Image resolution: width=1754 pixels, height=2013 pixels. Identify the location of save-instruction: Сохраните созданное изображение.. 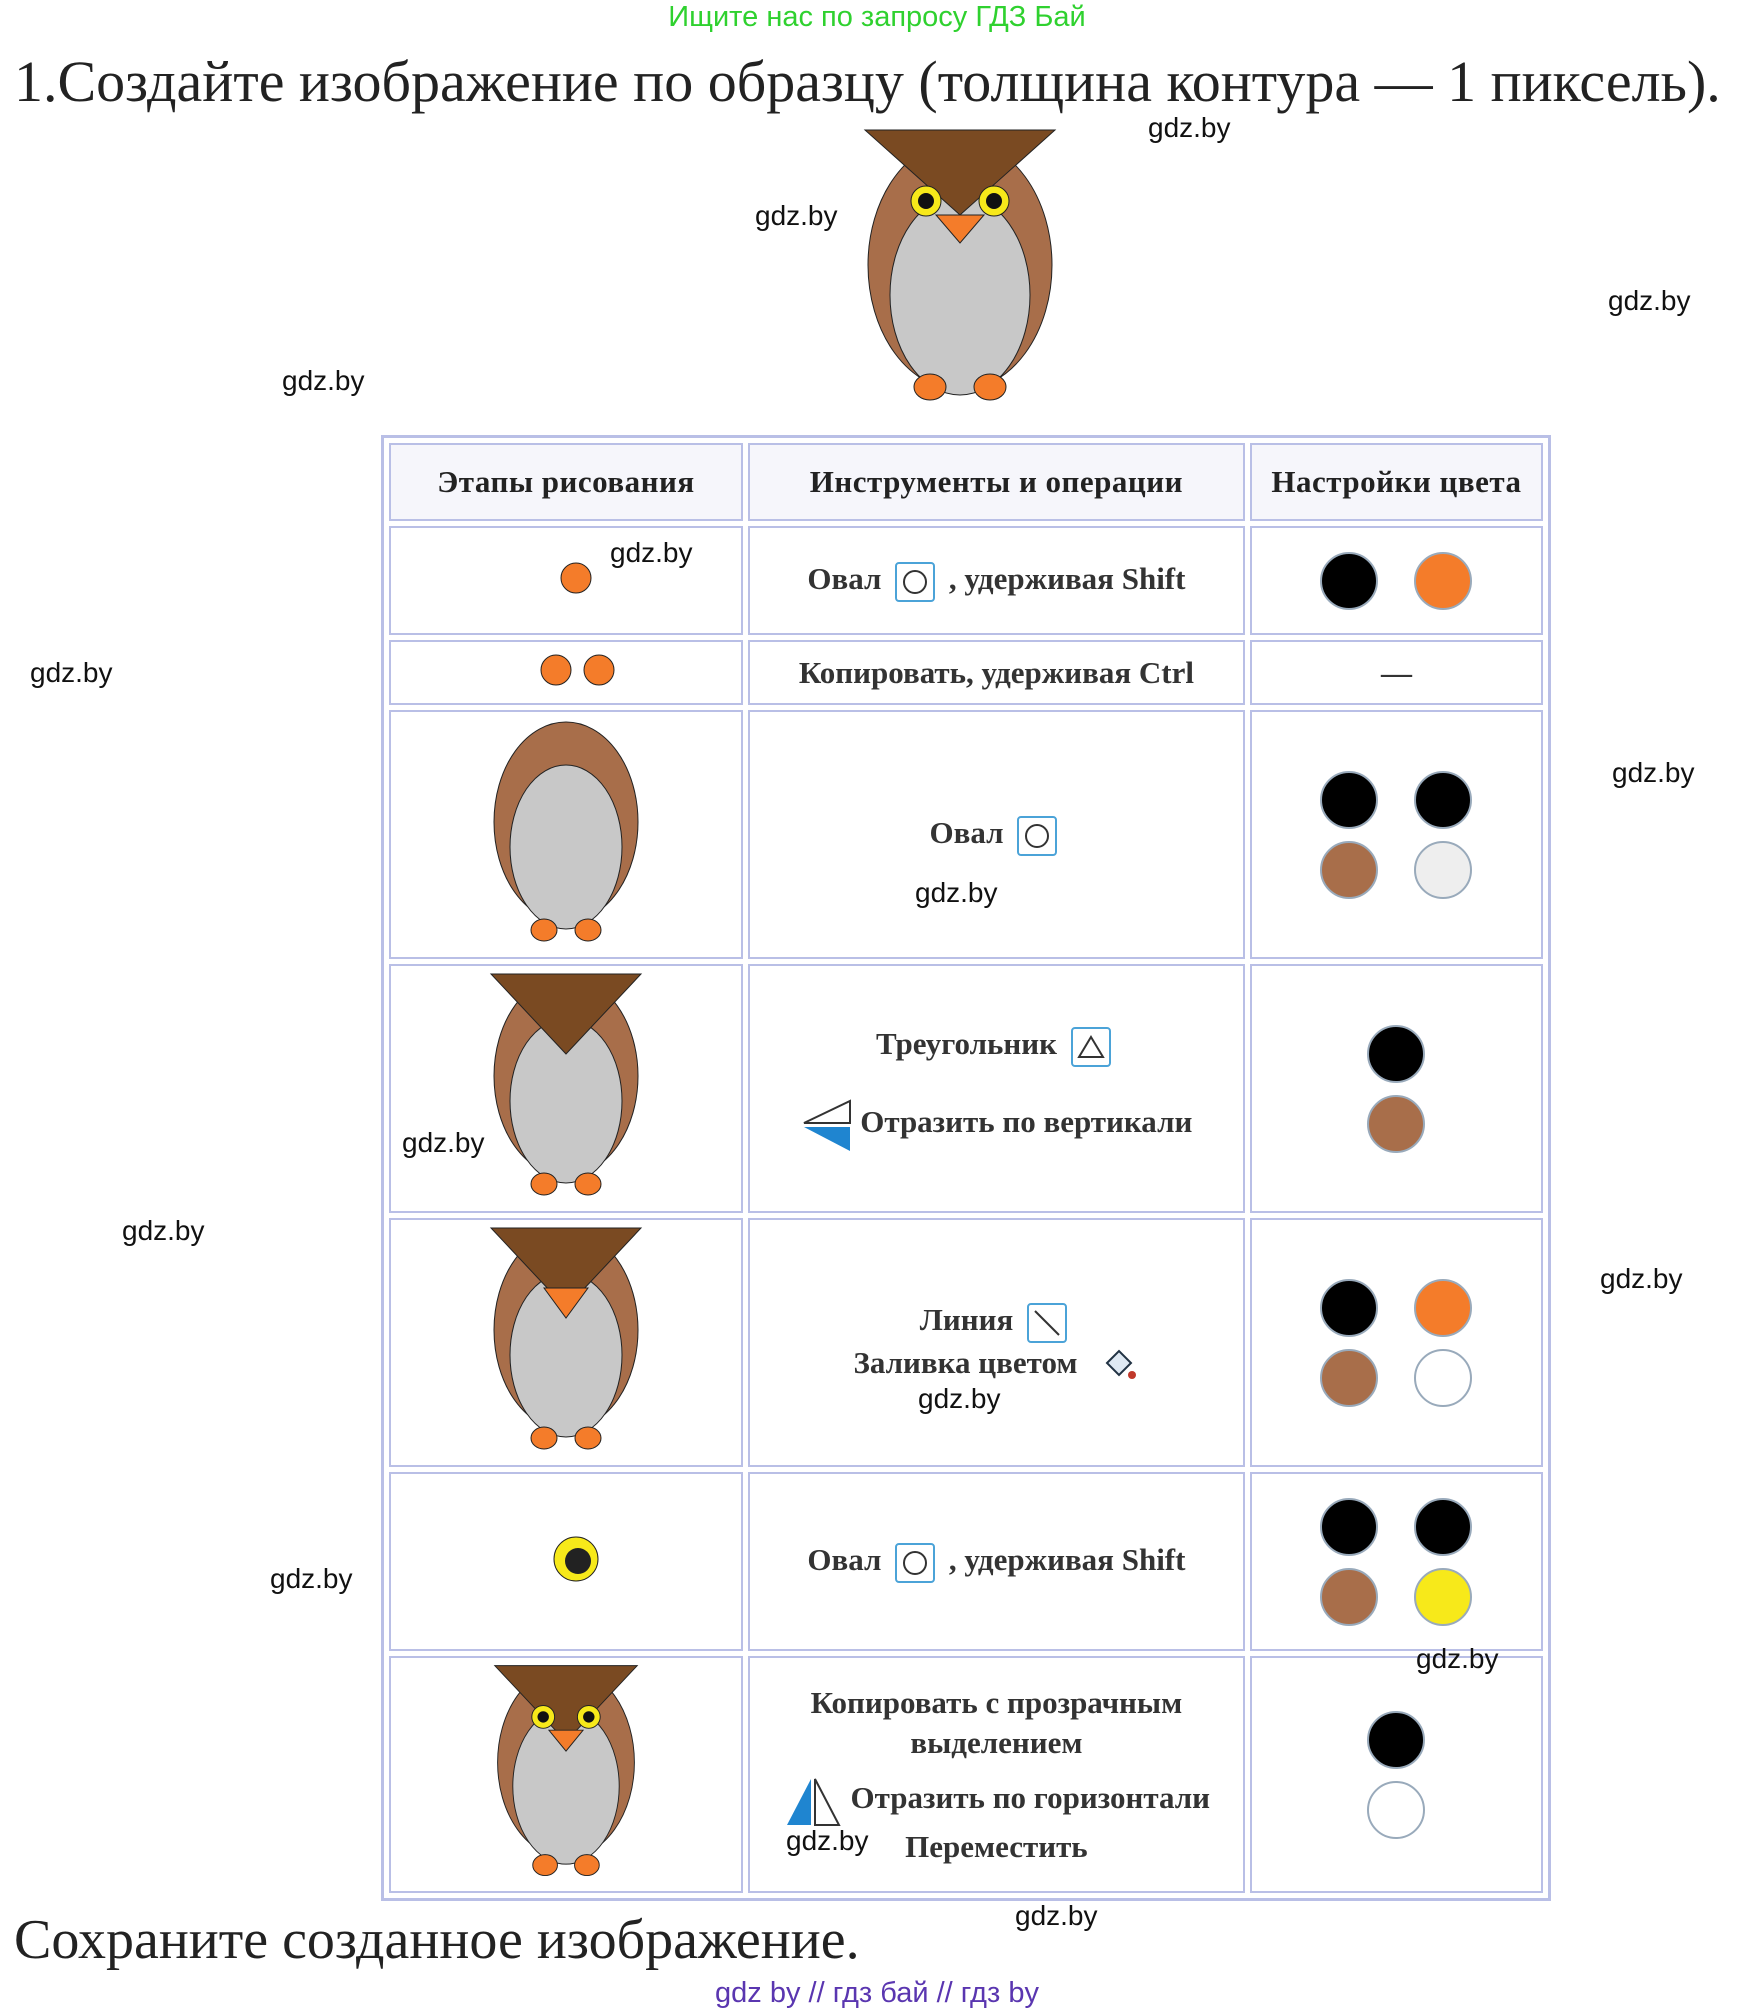
(437, 1940).